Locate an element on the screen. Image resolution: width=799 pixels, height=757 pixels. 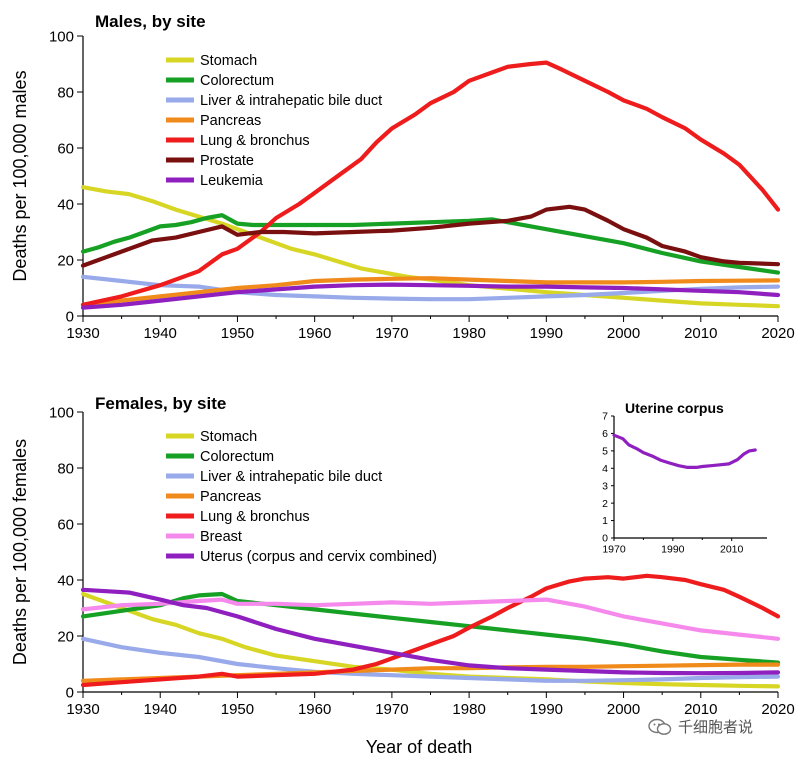
y-tick-label: 6 is located at coordinates (605, 434).